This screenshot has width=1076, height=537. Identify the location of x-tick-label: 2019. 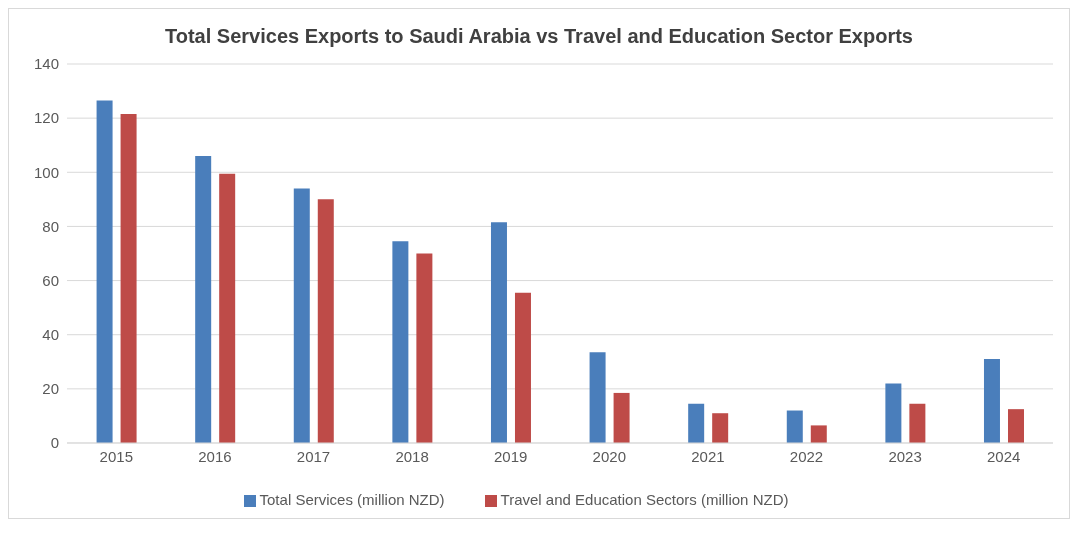
(511, 456).